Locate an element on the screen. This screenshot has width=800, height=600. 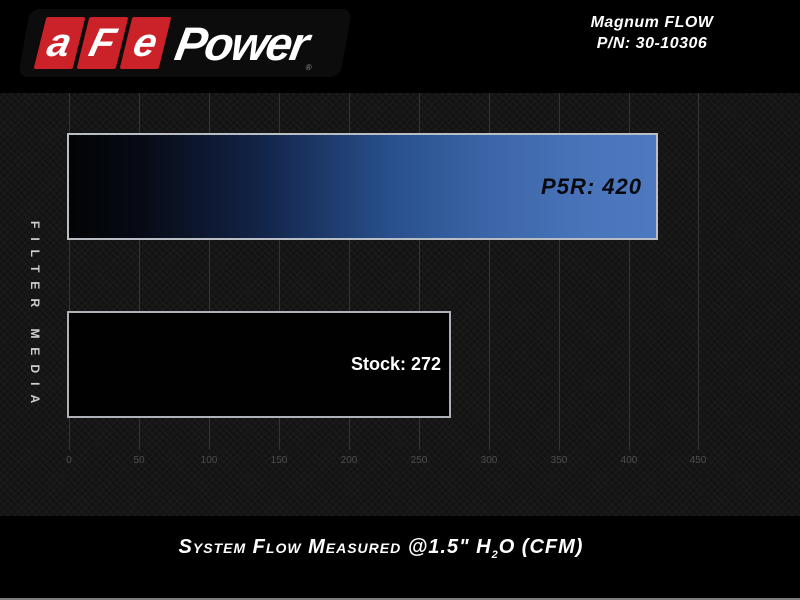
x-tick-250: 250 is located at coordinates (419, 460).